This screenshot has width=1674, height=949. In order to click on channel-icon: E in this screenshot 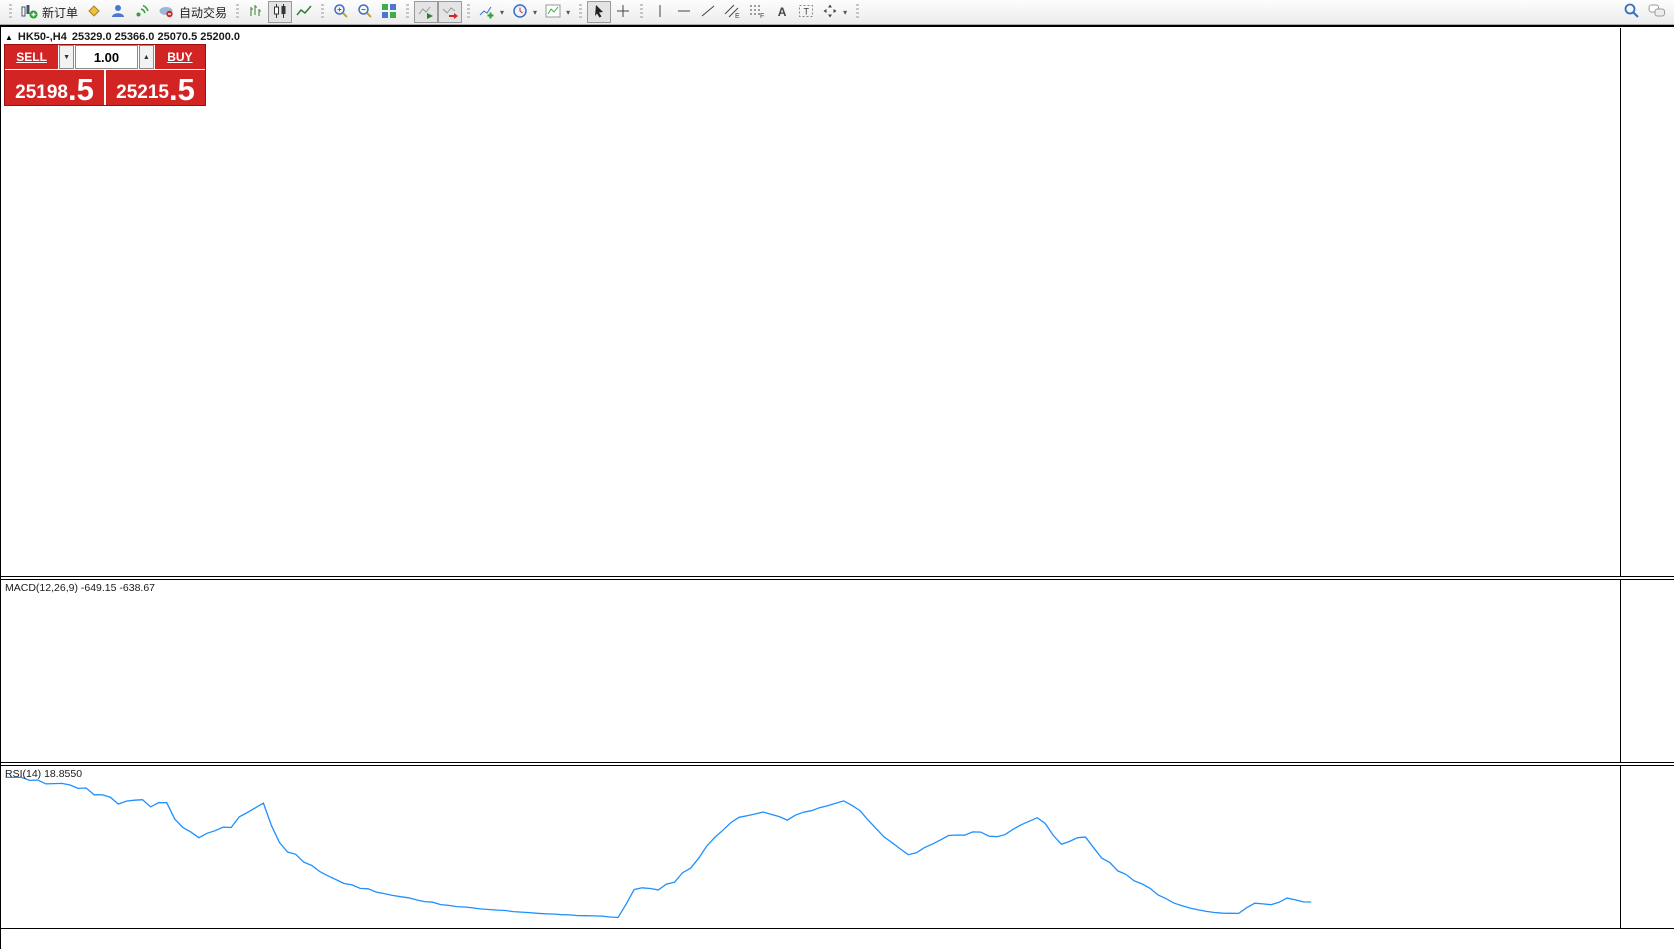, I will do `click(732, 12)`.